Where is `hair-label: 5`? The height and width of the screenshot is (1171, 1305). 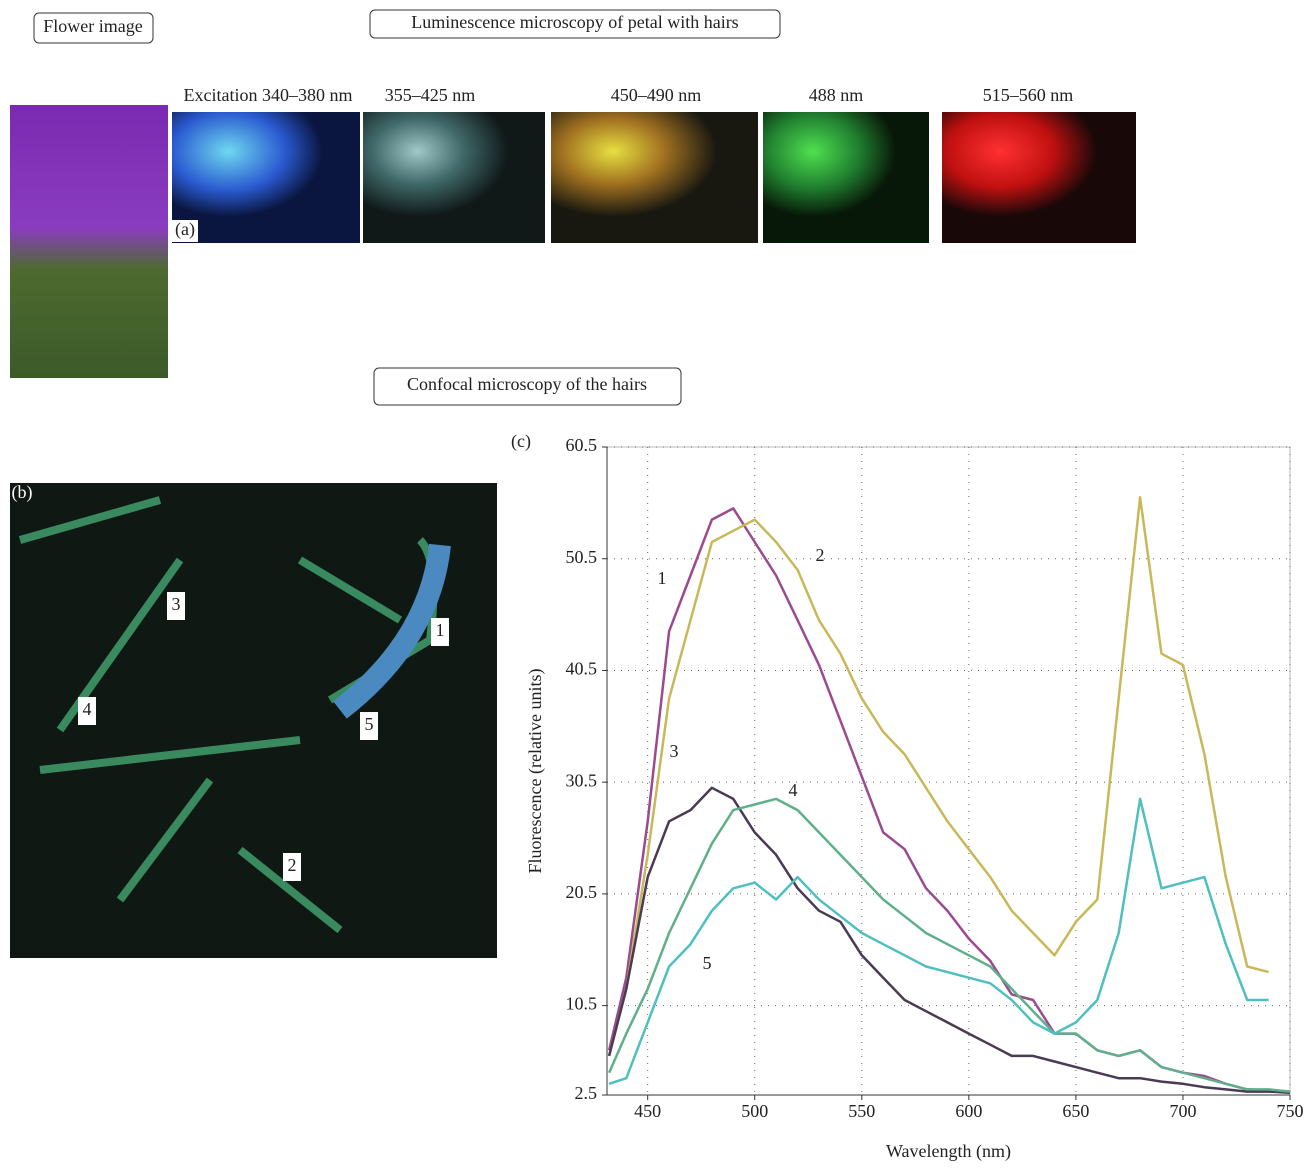
hair-label: 5 is located at coordinates (369, 724).